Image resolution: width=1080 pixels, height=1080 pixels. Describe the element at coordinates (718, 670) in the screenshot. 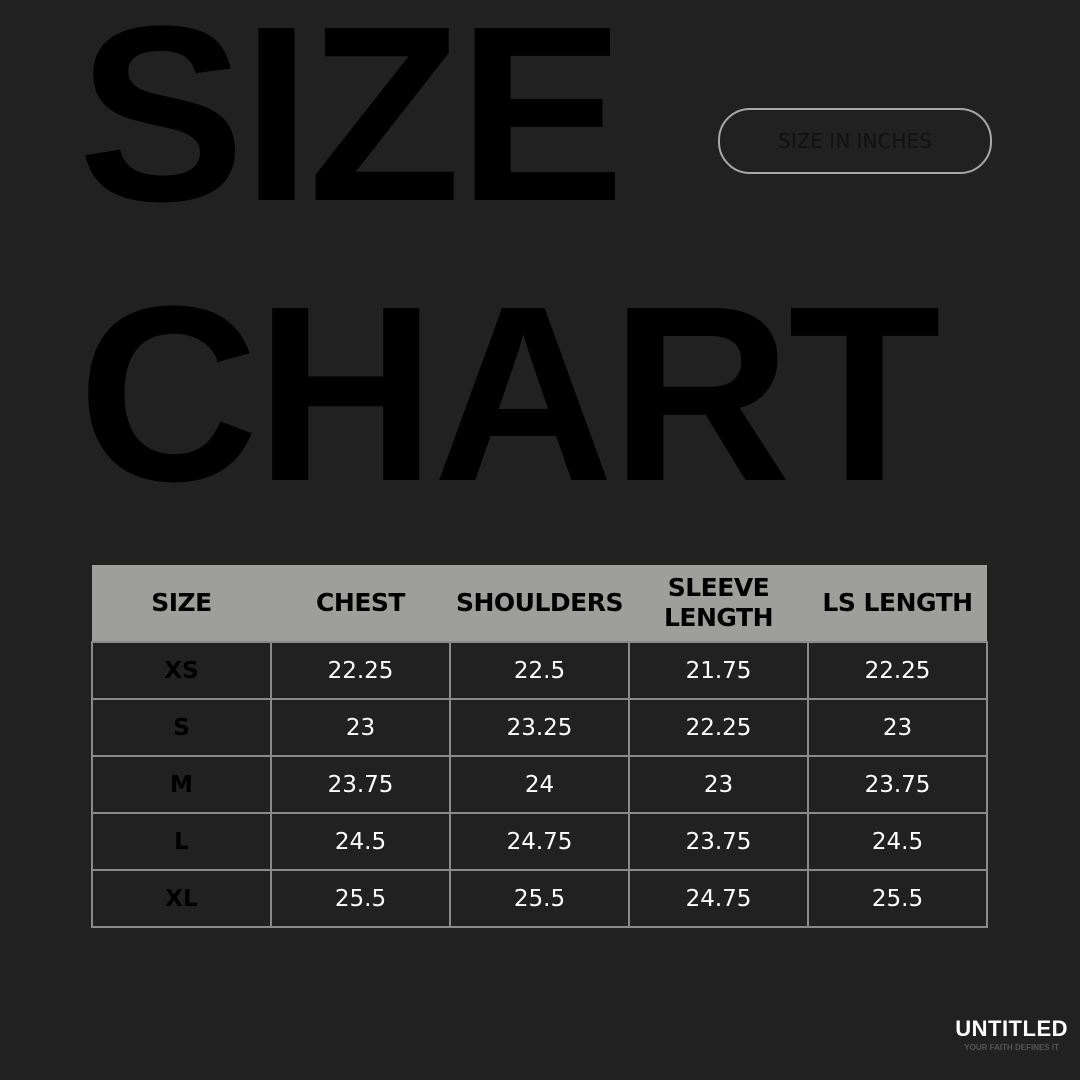

I see `measurement-cell: 21.75` at that location.